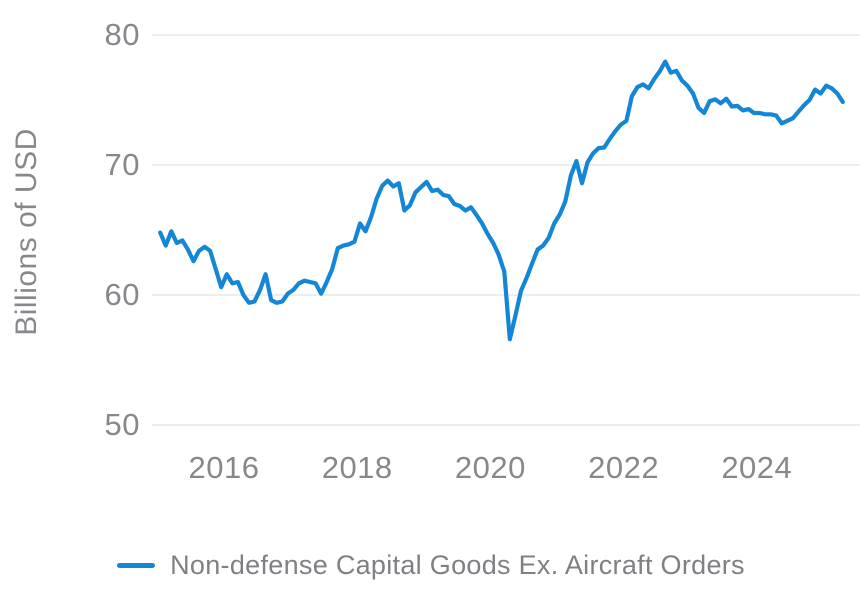 This screenshot has height=593, width=862. I want to click on x-tick-label-2018: 2018, so click(357, 467).